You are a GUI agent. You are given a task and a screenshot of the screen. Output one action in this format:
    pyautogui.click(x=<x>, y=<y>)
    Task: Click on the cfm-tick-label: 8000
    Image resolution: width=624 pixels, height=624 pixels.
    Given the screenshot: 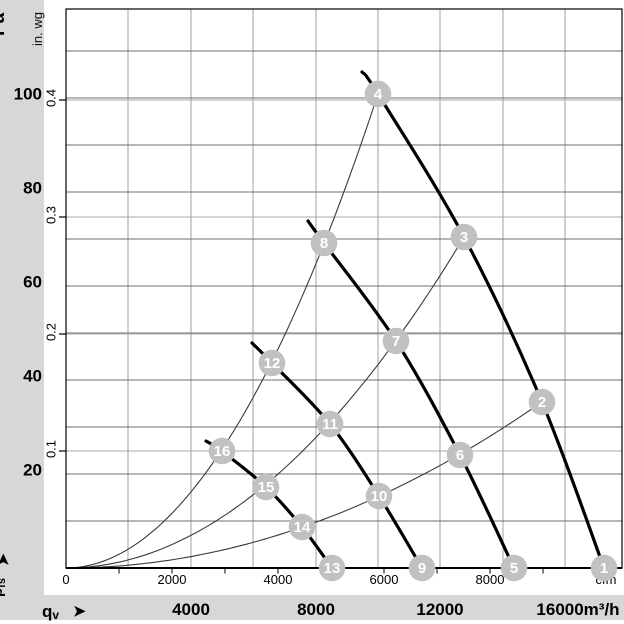 What is the action you would take?
    pyautogui.click(x=490, y=579)
    